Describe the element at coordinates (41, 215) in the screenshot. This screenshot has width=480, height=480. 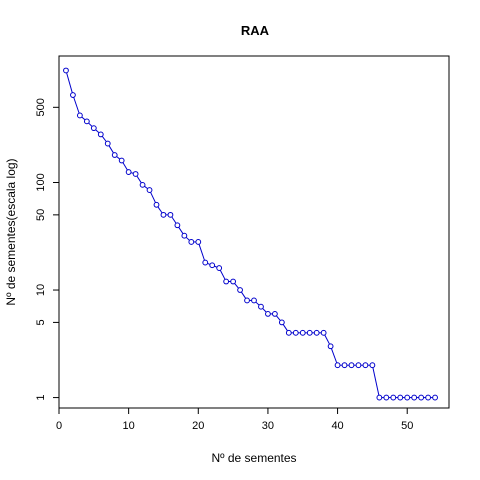
I see `y-tick-label: 50` at that location.